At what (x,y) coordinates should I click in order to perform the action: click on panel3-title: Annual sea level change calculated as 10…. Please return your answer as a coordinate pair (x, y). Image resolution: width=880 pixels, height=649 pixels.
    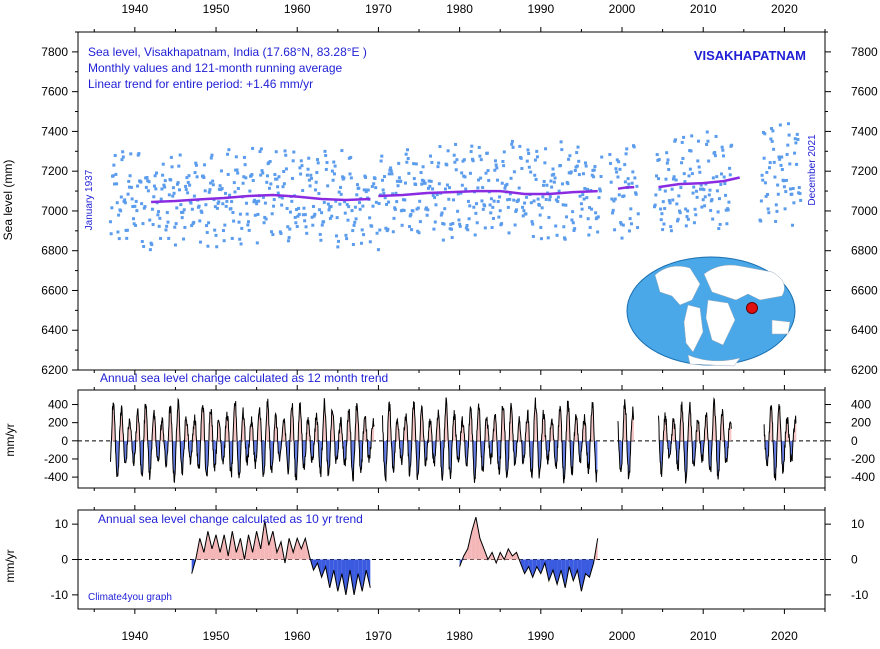
    Looking at the image, I should click on (230, 519).